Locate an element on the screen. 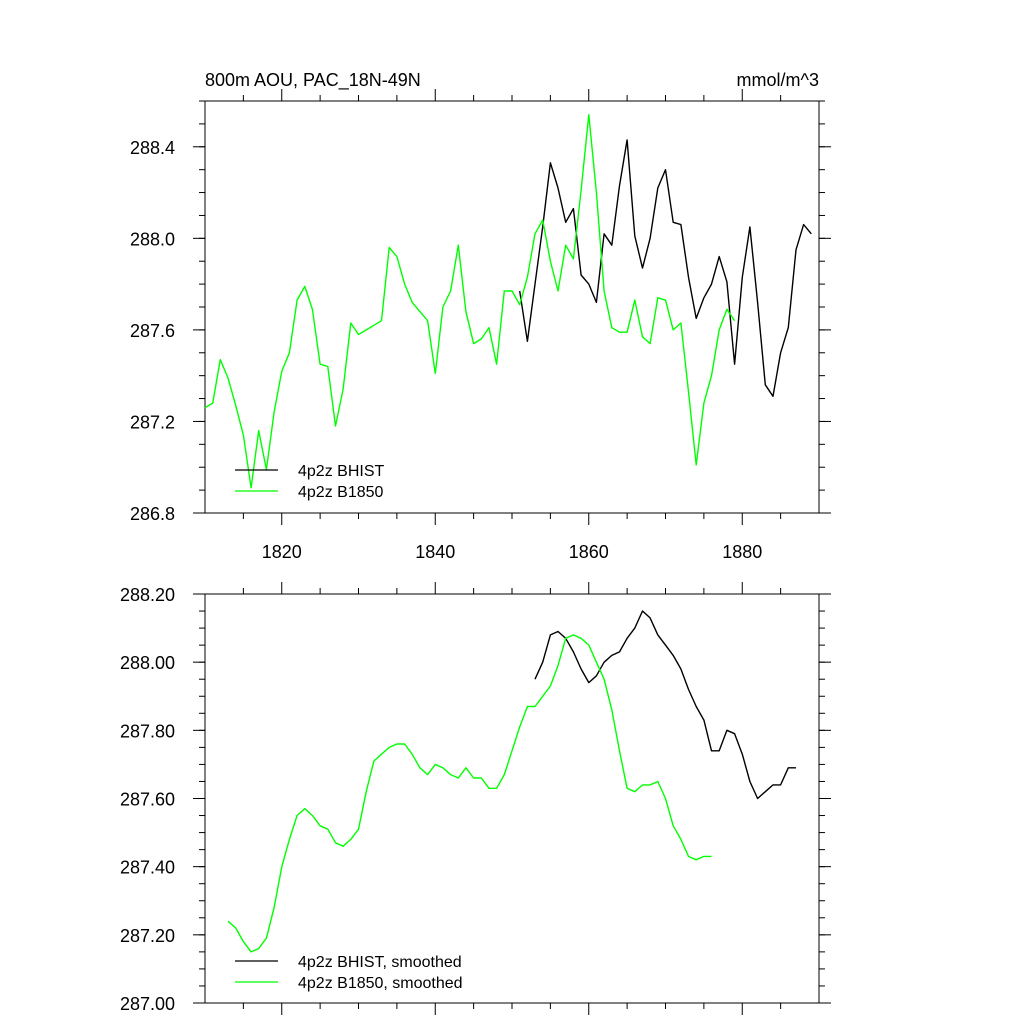 The width and height of the screenshot is (1024, 1024). top-xtick-label: 1860 is located at coordinates (589, 552).